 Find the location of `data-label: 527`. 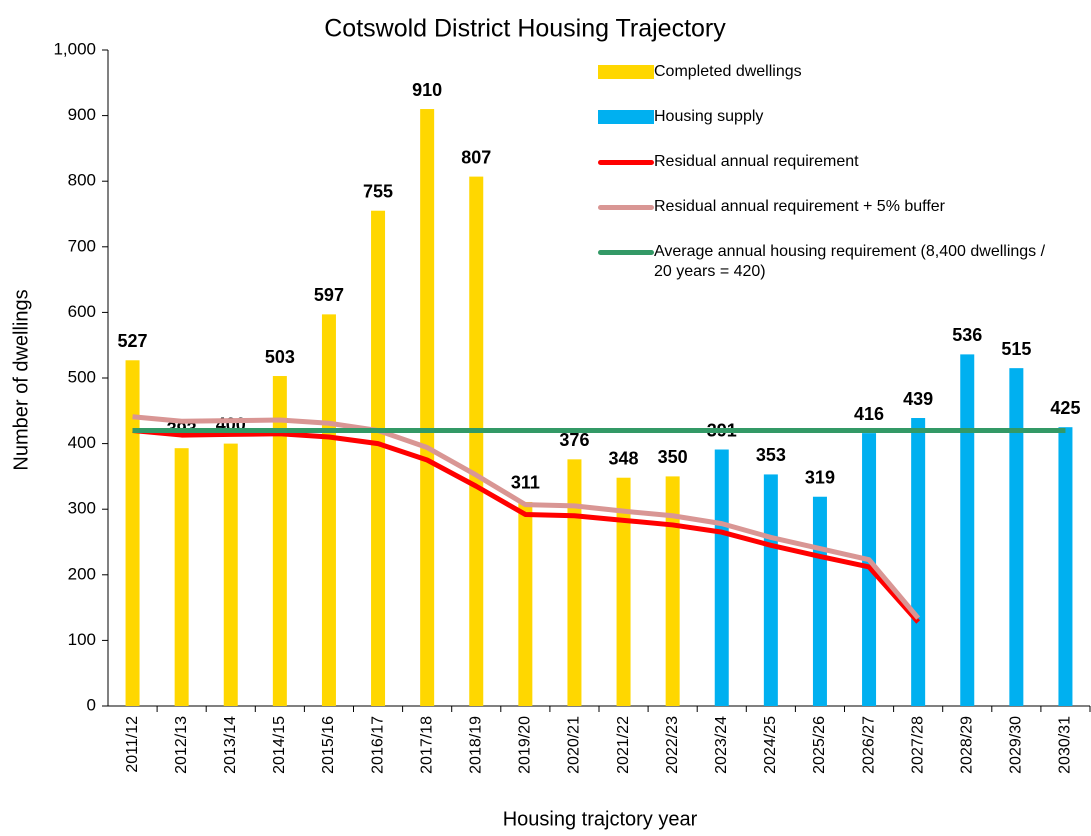

data-label: 527 is located at coordinates (133, 341).